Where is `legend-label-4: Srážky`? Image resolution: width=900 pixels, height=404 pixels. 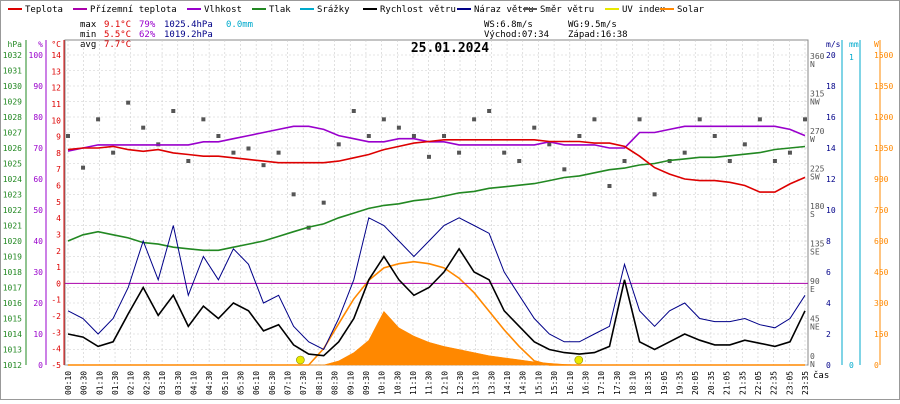
legend-label-4: Srážky is located at coordinates (333, 10).